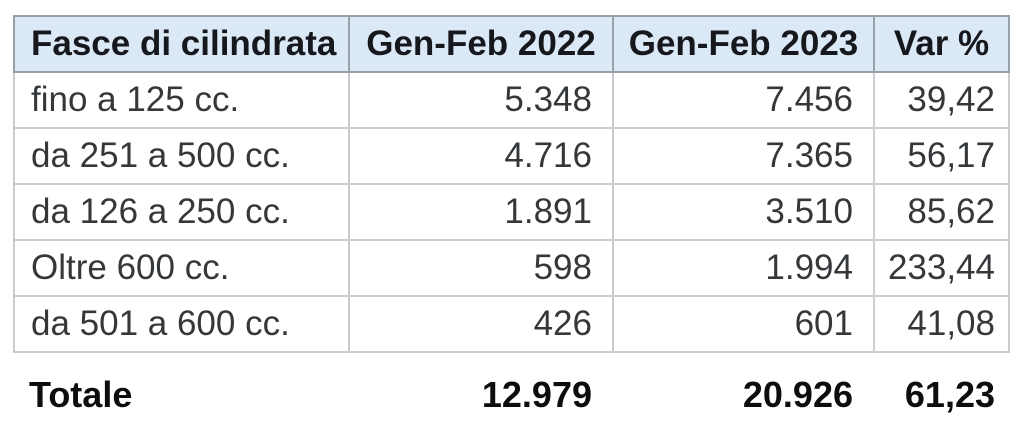 This screenshot has width=1024, height=441. Describe the element at coordinates (181, 156) in the screenshot. I see `cell-category: da 251 a 500 cc.` at that location.